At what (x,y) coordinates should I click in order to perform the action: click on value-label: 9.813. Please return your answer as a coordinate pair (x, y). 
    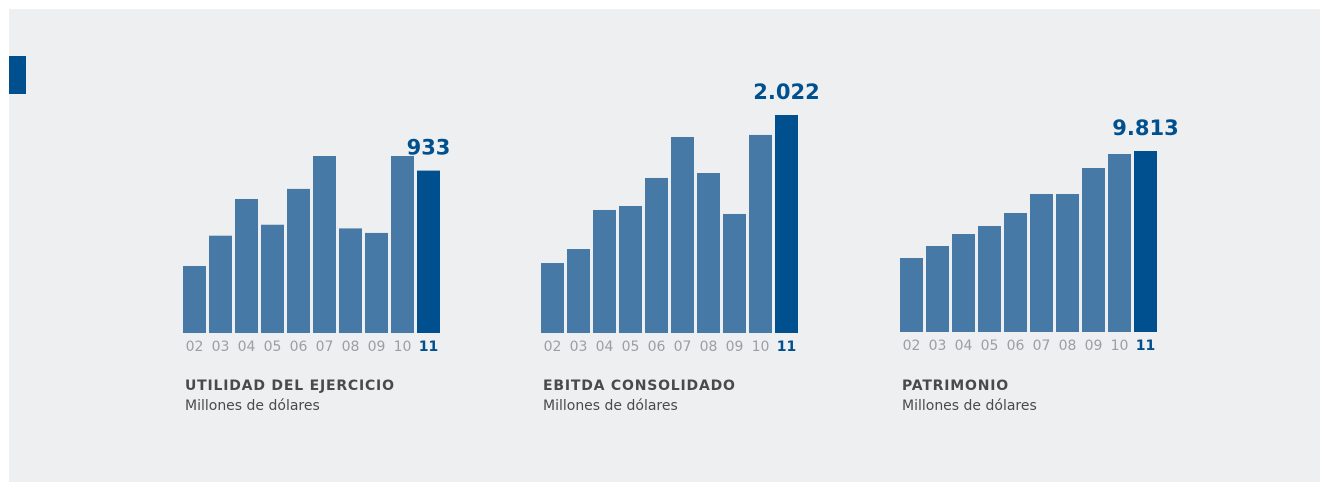
    Looking at the image, I should click on (1145, 128).